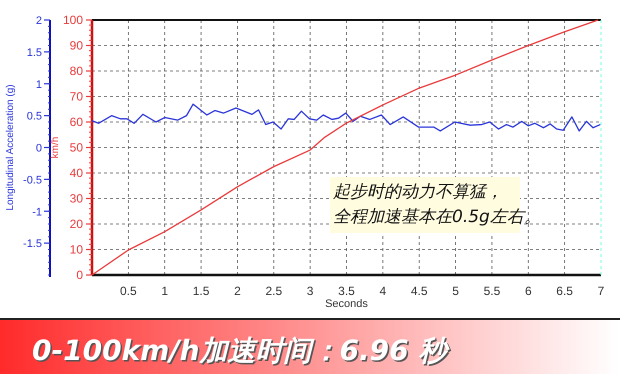 The image size is (620, 374). I want to click on x-tick-label: 6.5, so click(565, 291).